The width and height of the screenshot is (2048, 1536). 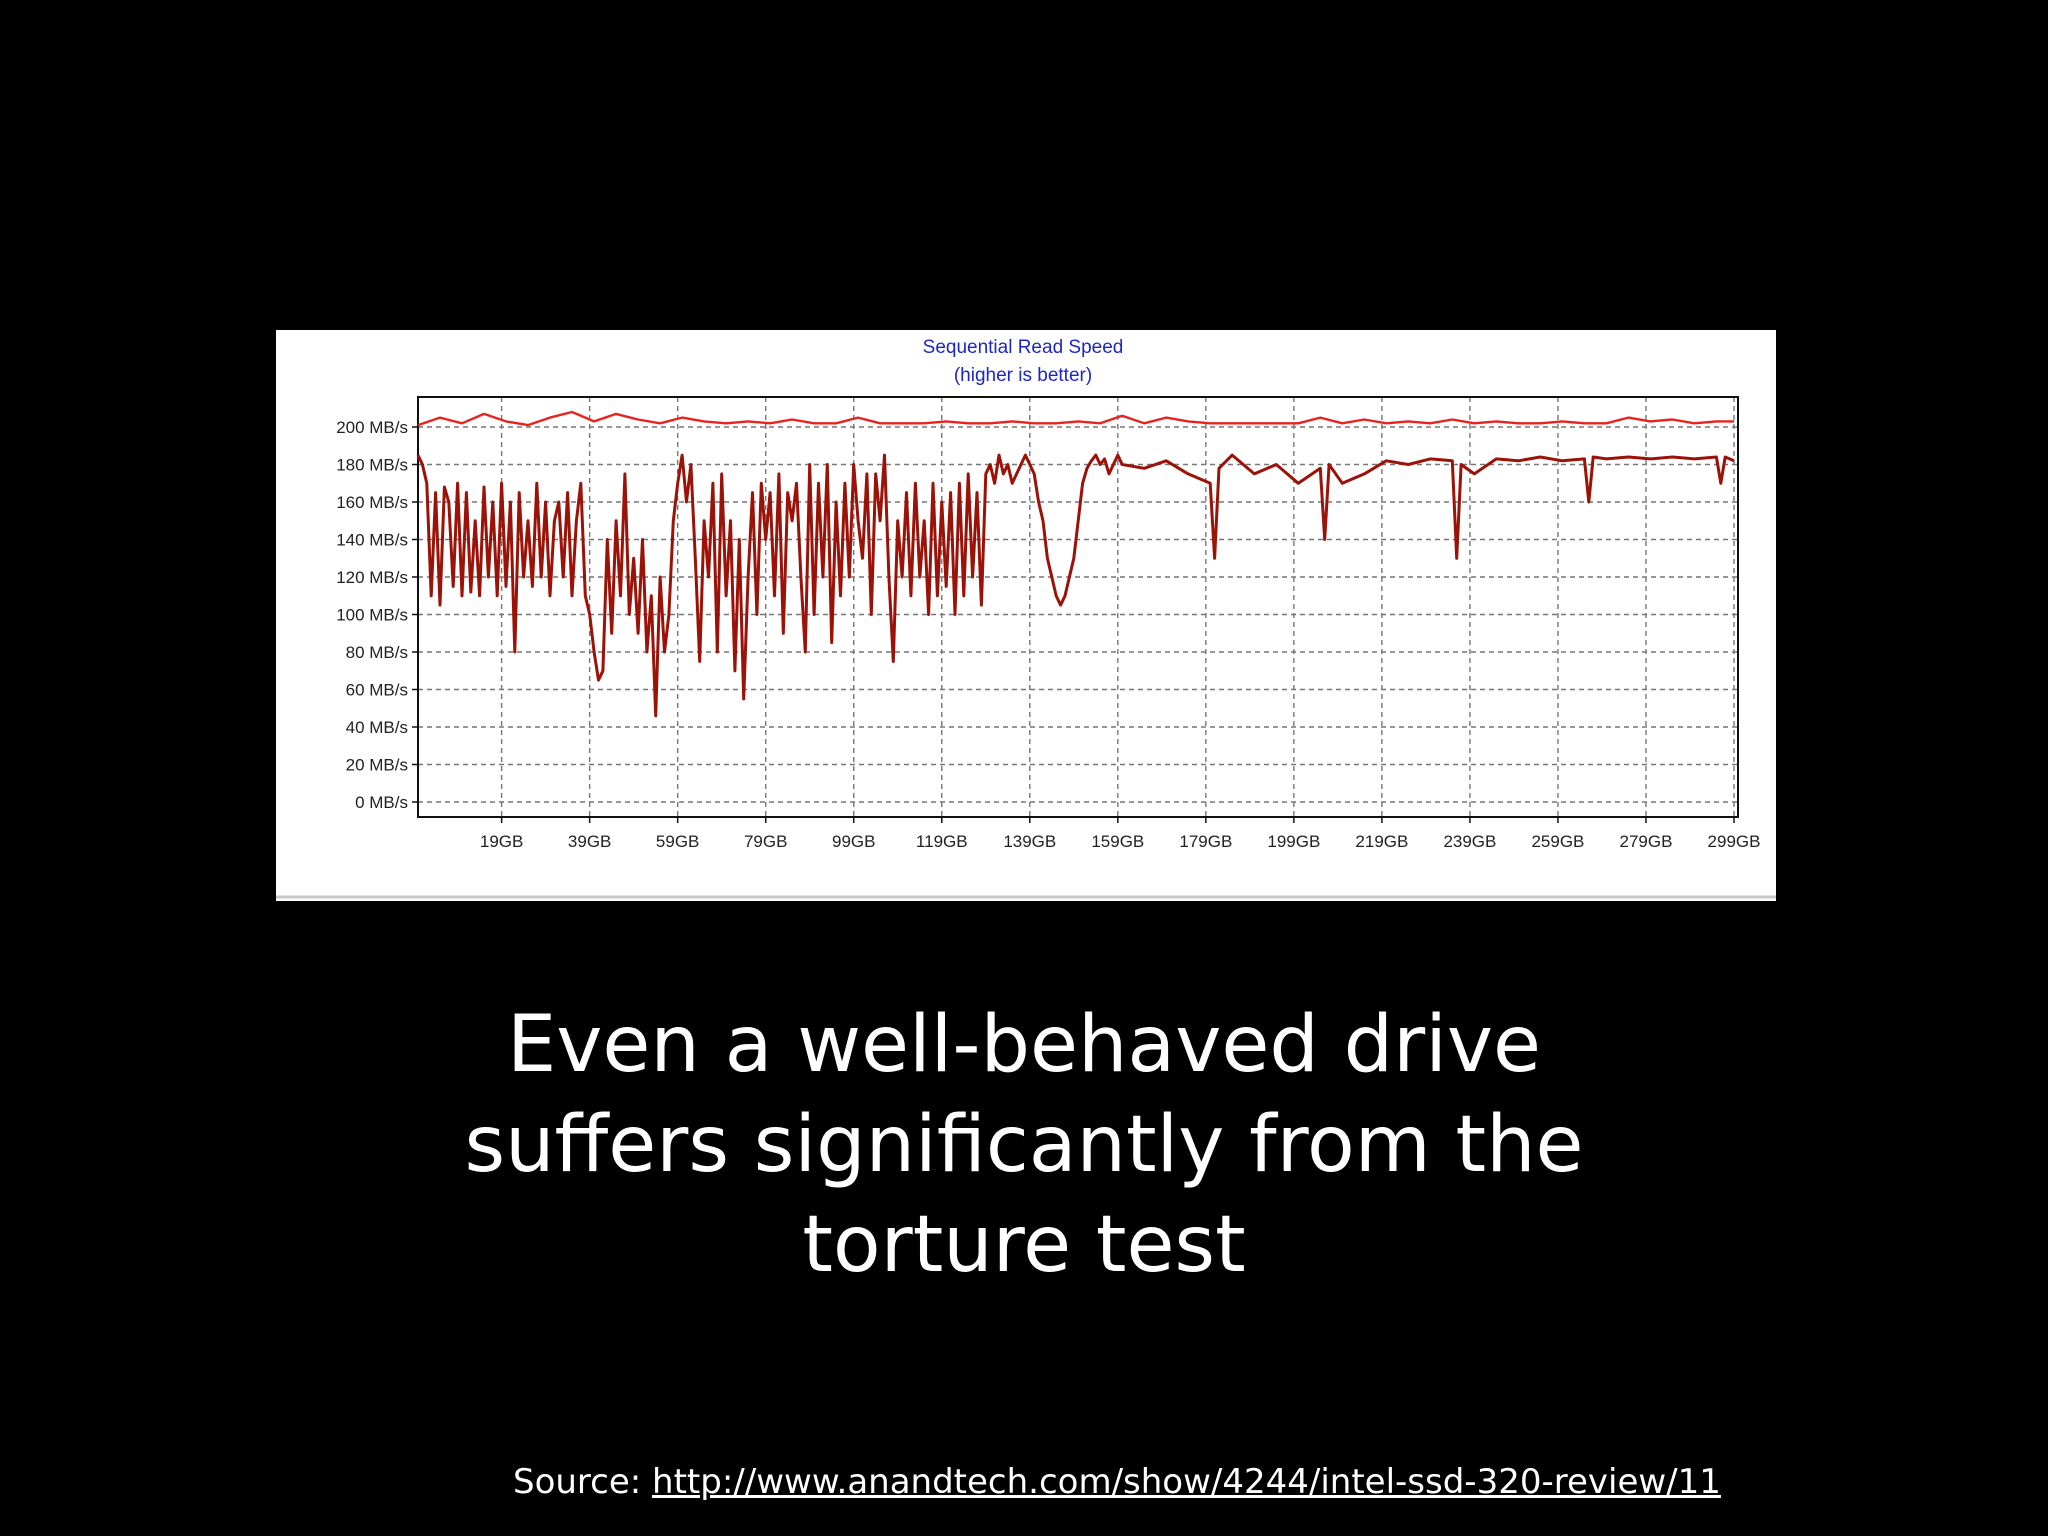 I want to click on source-label: Source:, so click(x=583, y=1482).